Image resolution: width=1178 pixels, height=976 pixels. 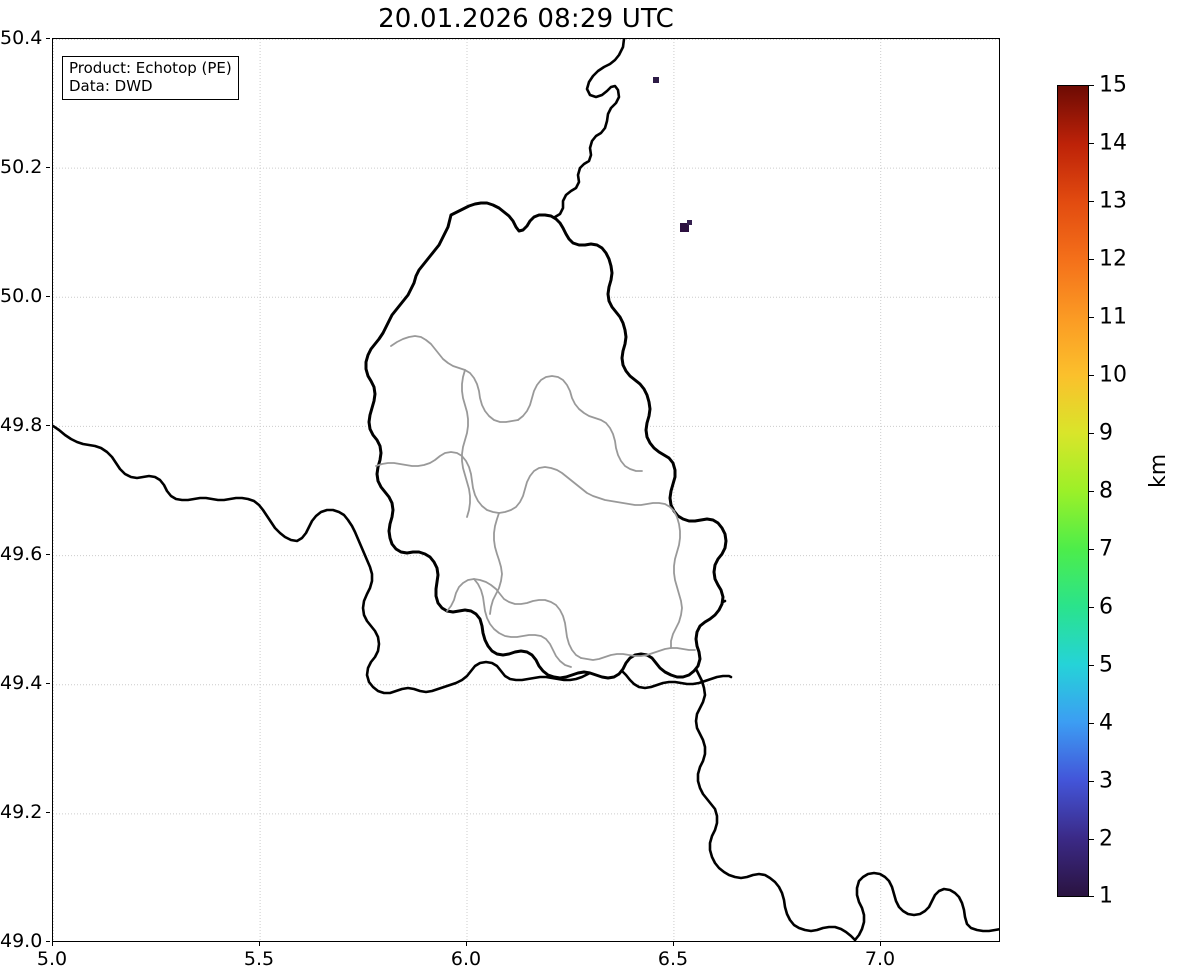 What do you see at coordinates (1113, 317) in the screenshot?
I see `colorbar-tick-label: 11` at bounding box center [1113, 317].